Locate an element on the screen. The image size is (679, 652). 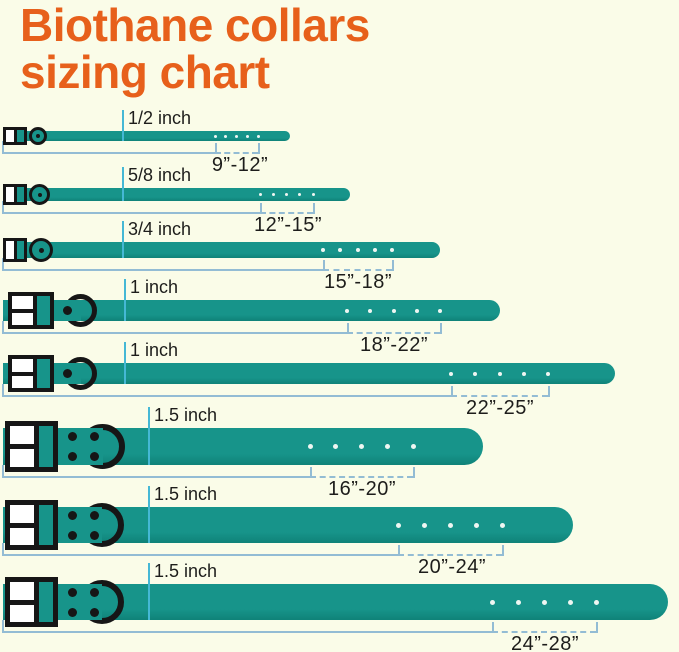
size-range-label: 20”-24” is located at coordinates (452, 567).